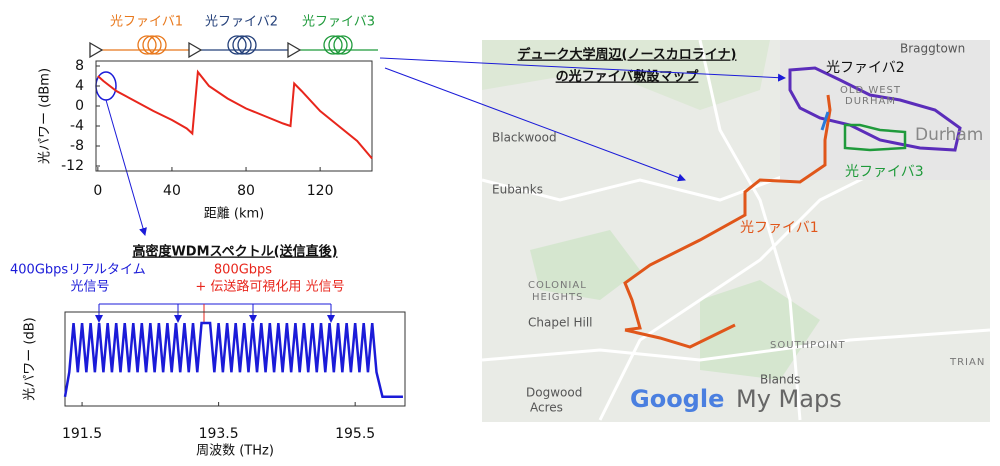 The height and width of the screenshot is (466, 1000). What do you see at coordinates (865, 68) in the screenshot?
I see `route-label: 光ファイバ2` at bounding box center [865, 68].